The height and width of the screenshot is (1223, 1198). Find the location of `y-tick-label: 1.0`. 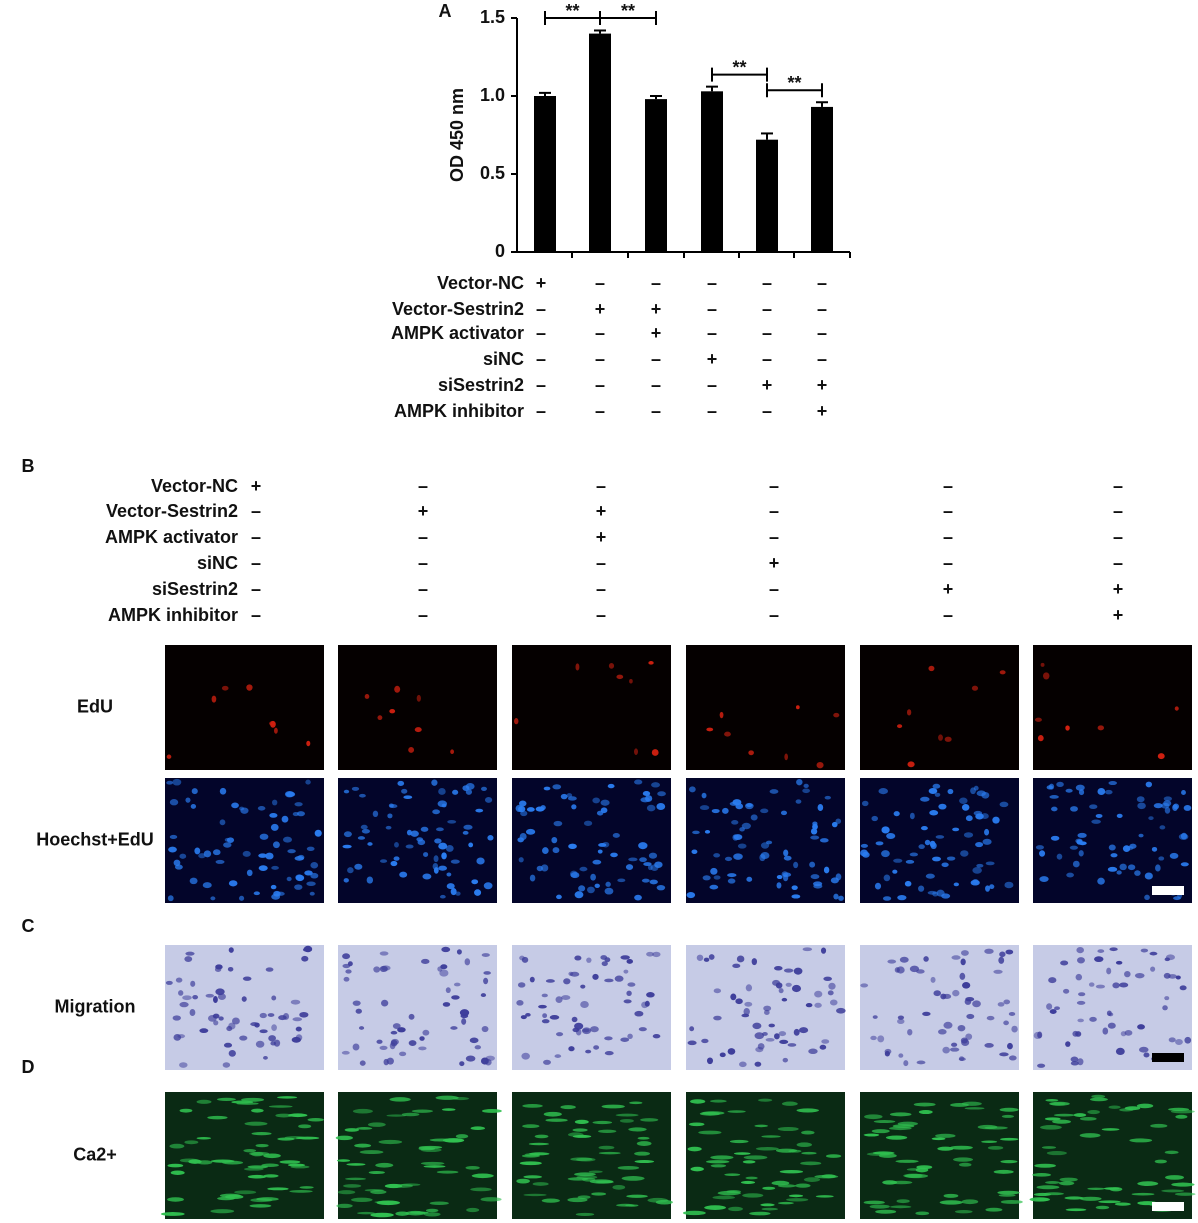

y-tick-label: 1.0 is located at coordinates (492, 95).